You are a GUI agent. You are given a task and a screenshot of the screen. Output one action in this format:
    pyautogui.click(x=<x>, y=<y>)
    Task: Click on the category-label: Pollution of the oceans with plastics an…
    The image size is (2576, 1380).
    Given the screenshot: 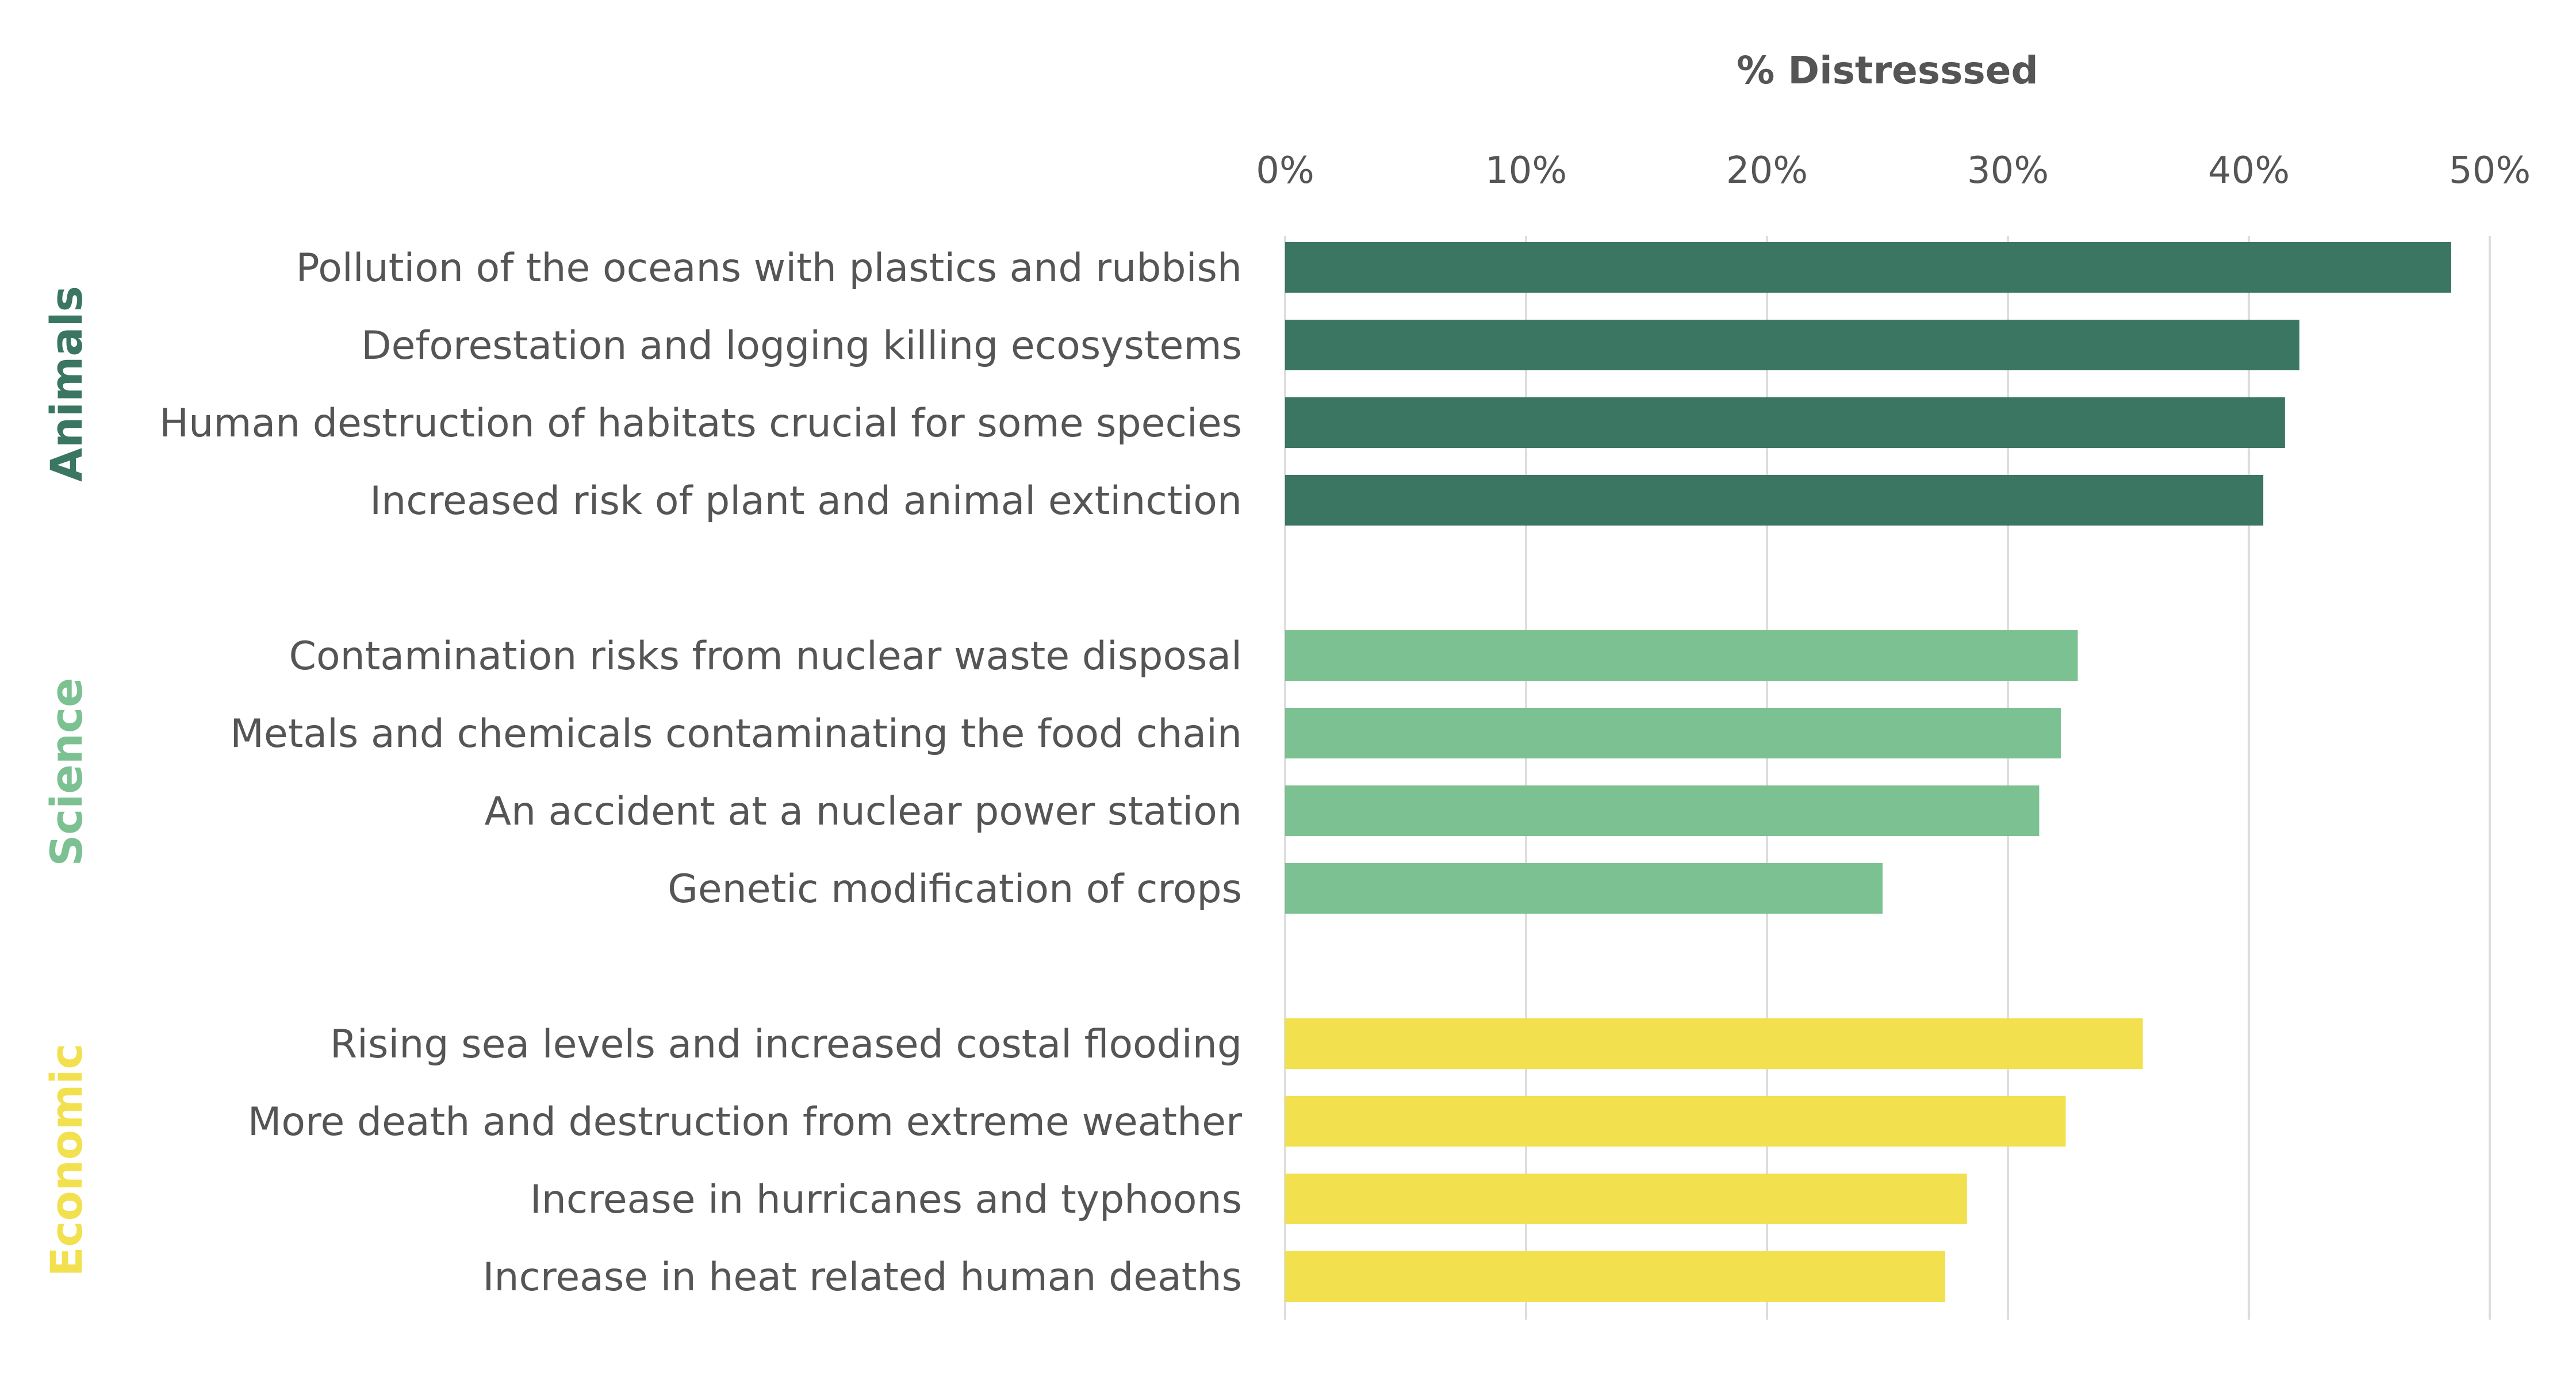 What is the action you would take?
    pyautogui.click(x=769, y=268)
    